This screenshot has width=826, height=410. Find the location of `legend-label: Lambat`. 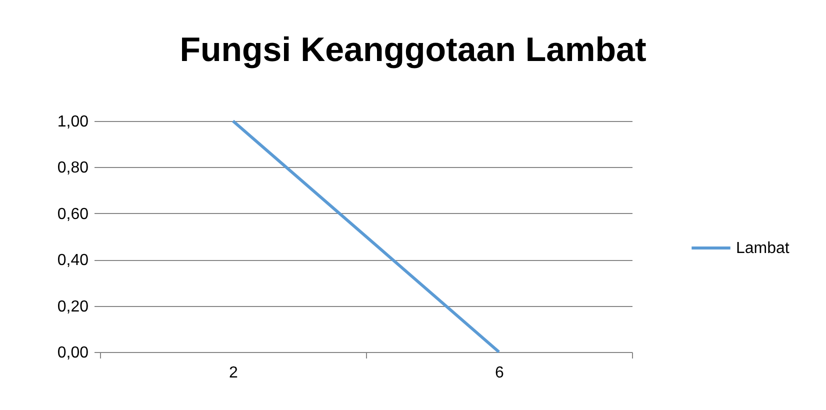

legend-label: Lambat is located at coordinates (763, 248).